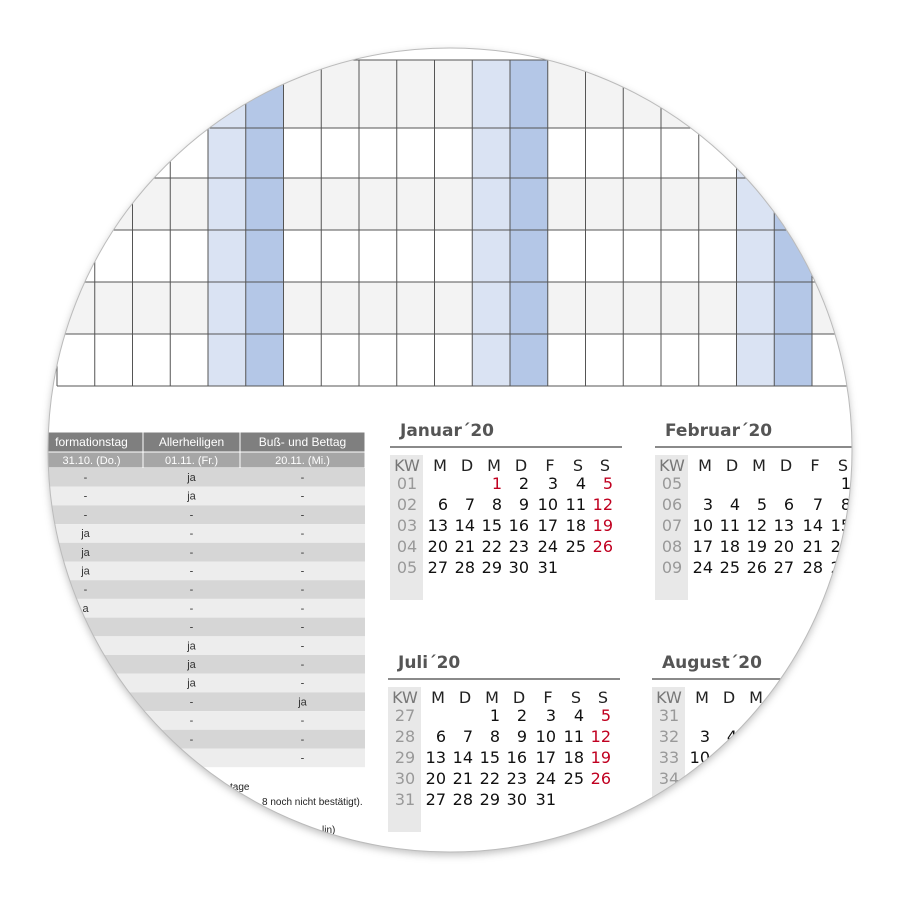 Image resolution: width=900 pixels, height=900 pixels. Describe the element at coordinates (302, 442) in the screenshot. I see `table-header: Buß- und Bettag` at that location.